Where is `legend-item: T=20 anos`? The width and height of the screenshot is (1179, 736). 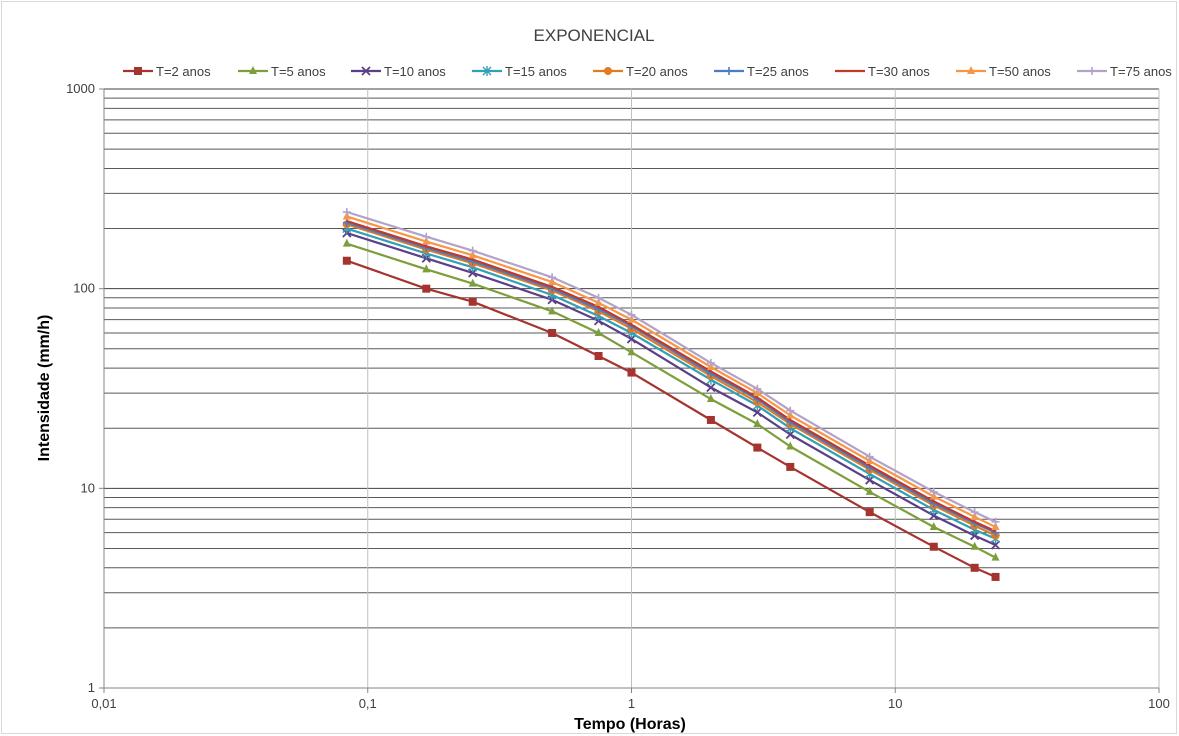
legend-item: T=20 anos is located at coordinates (640, 71).